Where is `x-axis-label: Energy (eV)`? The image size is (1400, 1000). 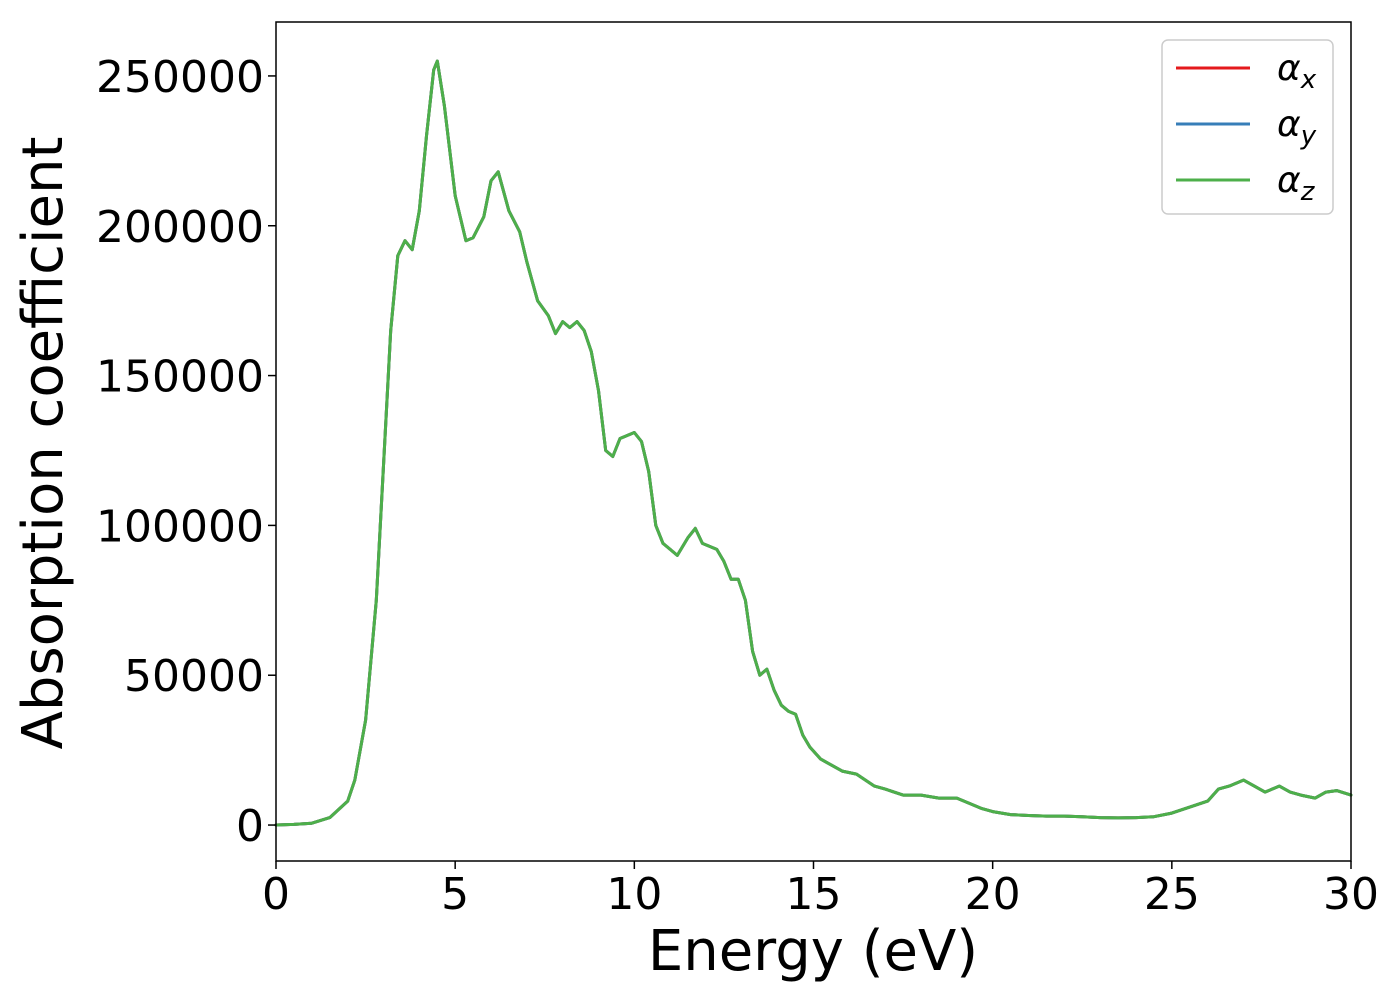 x-axis-label: Energy (eV) is located at coordinates (813, 951).